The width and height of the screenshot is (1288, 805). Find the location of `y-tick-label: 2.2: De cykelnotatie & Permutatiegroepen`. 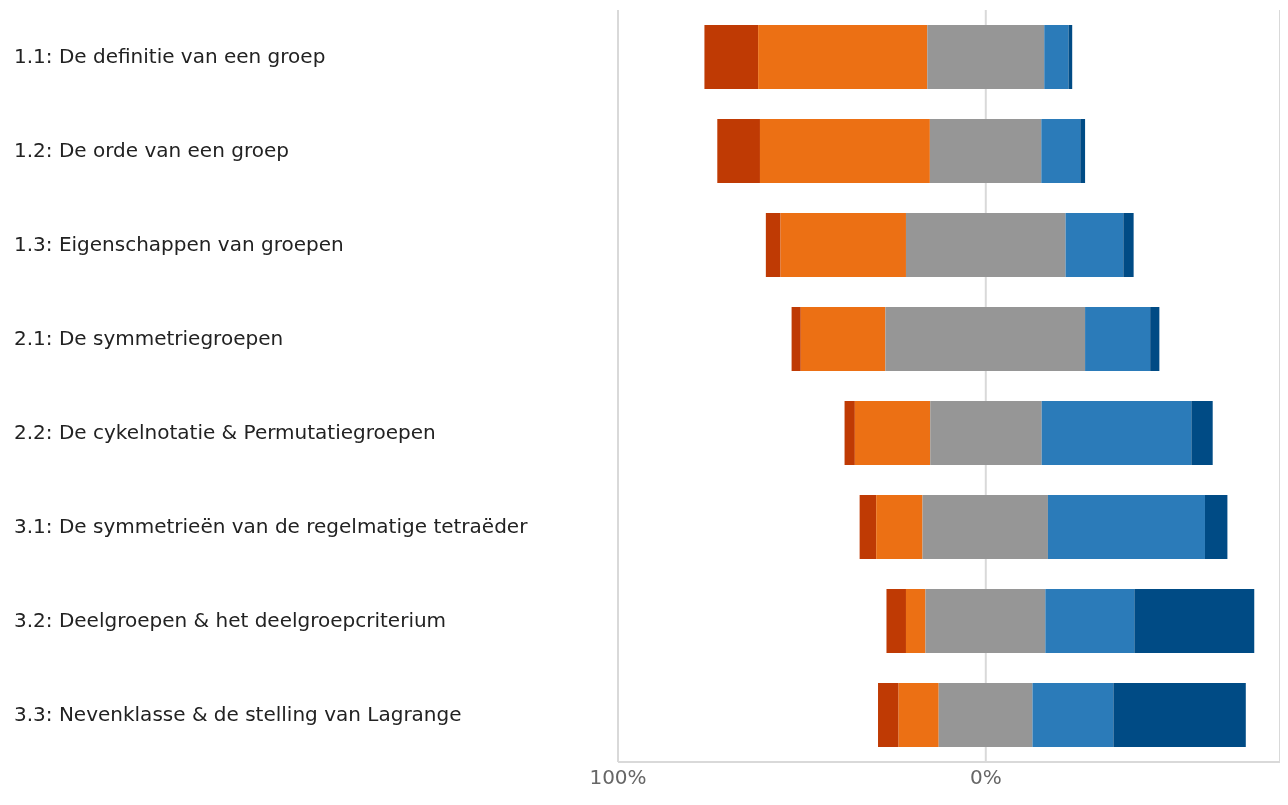

y-tick-label: 2.2: De cykelnotatie & Permutatiegroepen is located at coordinates (225, 431).